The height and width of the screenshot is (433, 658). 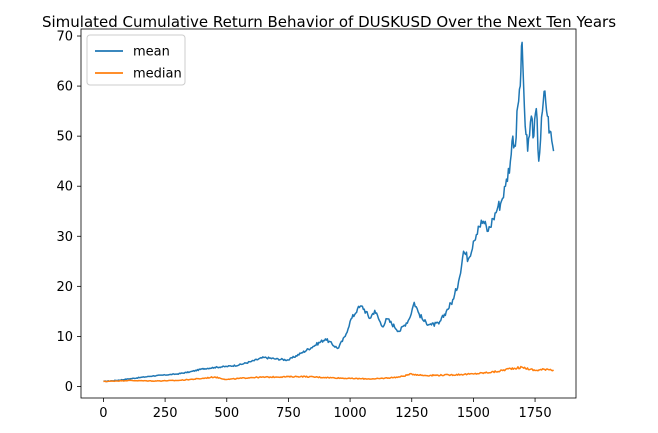 I want to click on legend: mean median, so click(x=136, y=60).